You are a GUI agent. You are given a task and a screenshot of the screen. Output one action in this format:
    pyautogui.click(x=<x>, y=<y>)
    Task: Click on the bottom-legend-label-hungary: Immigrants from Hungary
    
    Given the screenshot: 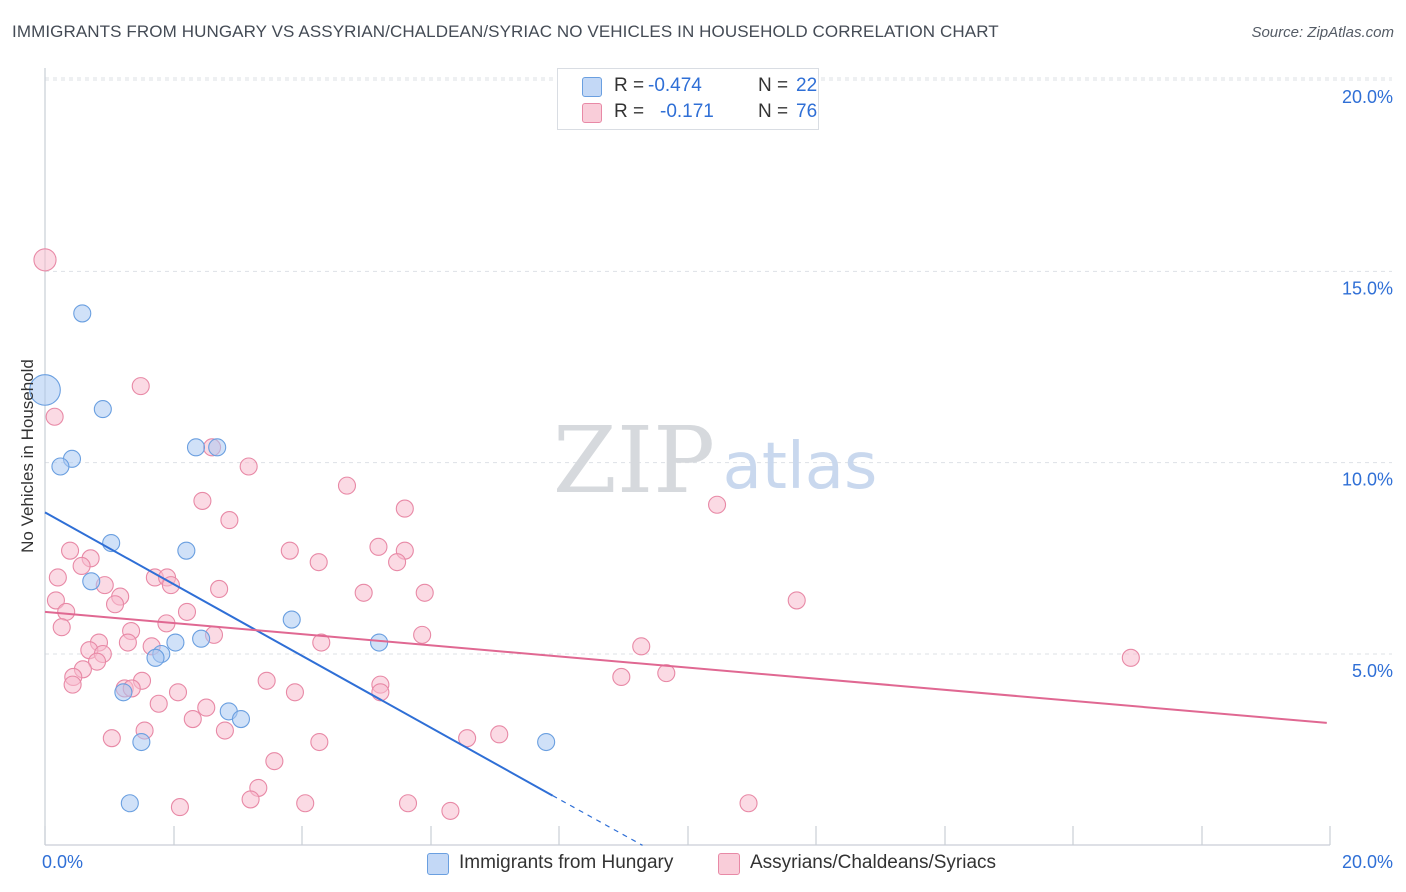 What is the action you would take?
    pyautogui.click(x=566, y=862)
    